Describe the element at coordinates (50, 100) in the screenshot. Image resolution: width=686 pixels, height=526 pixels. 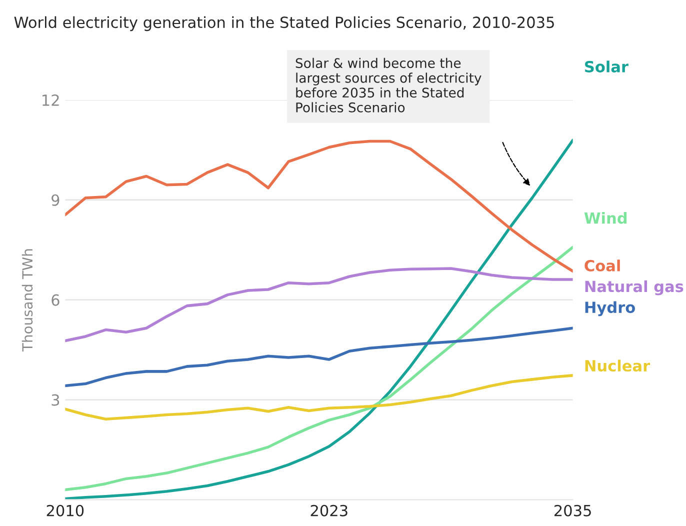
I see `y-tick-label: 12` at that location.